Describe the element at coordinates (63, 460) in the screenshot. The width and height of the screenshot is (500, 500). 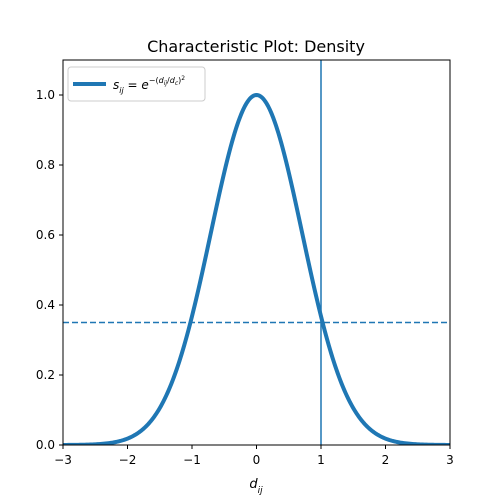
I see `x-tick-label: −3` at that location.